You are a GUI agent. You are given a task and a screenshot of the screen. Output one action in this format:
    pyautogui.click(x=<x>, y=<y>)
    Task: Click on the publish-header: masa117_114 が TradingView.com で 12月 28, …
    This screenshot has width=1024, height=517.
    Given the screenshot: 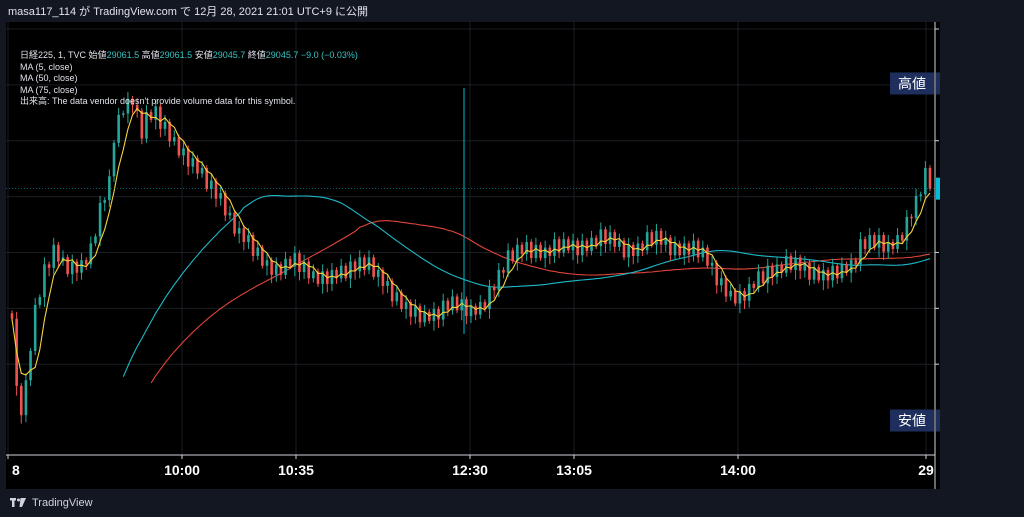 What is the action you would take?
    pyautogui.click(x=512, y=11)
    